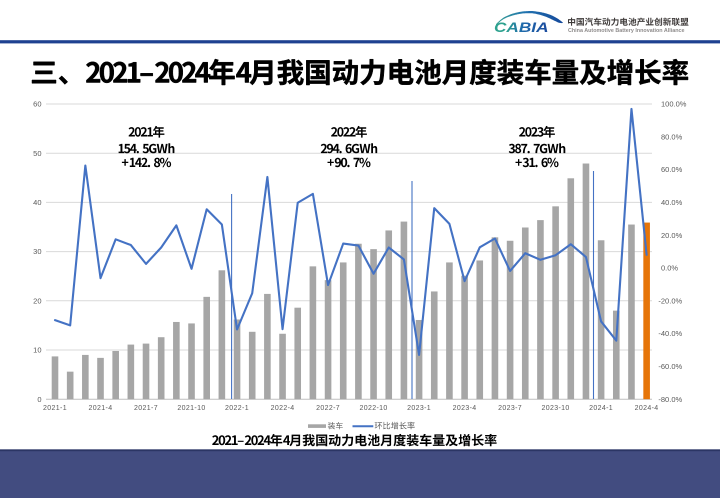 This screenshot has height=498, width=720. Describe the element at coordinates (510, 408) in the screenshot. I see `svg-text: 2023-7` at that location.